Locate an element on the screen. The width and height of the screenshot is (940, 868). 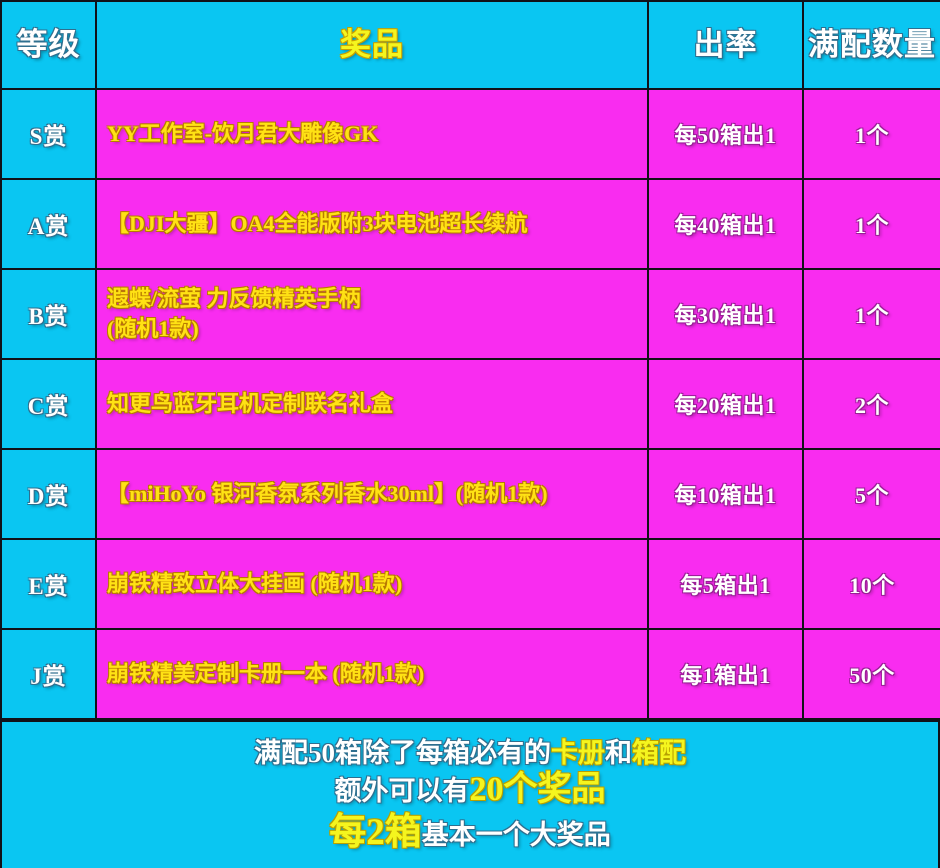
footer-line1-part4: 箱配 is located at coordinates (659, 753).